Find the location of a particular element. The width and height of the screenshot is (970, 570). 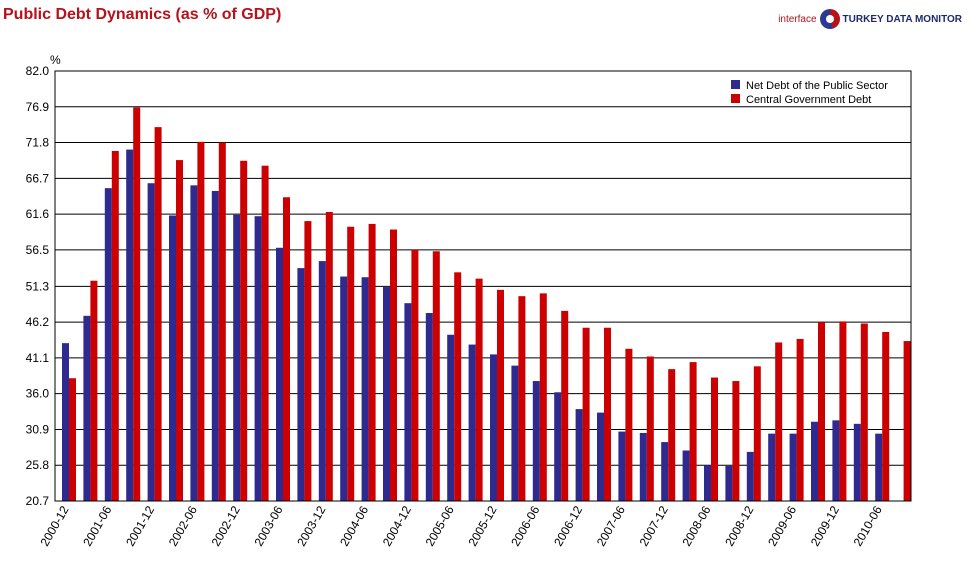

x-tick-label: 2009-06 is located at coordinates (782, 525).